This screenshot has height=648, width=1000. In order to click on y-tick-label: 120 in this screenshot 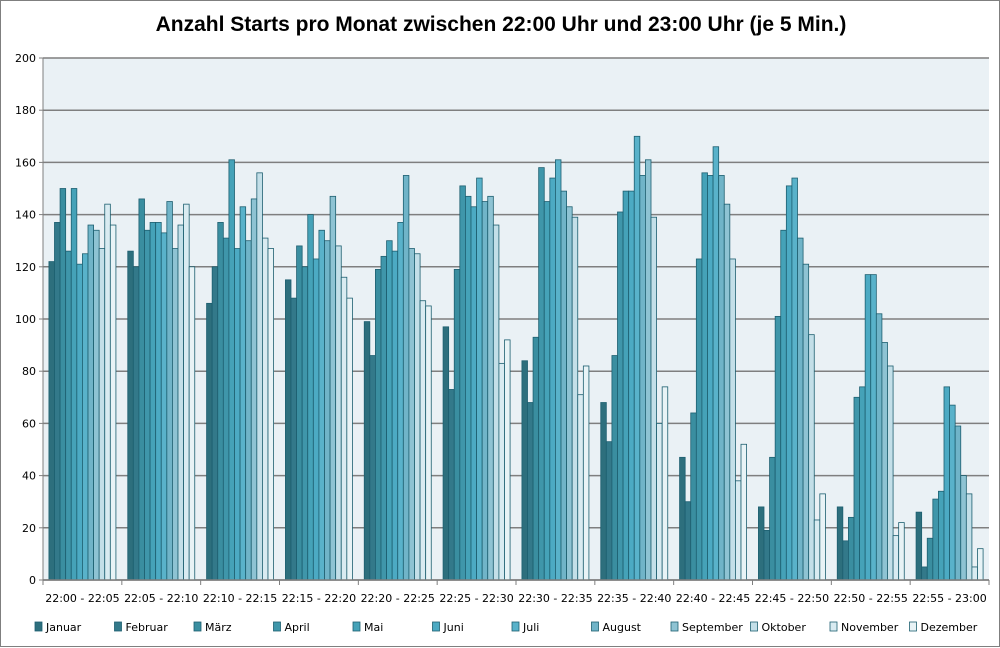, I will do `click(25, 267)`.